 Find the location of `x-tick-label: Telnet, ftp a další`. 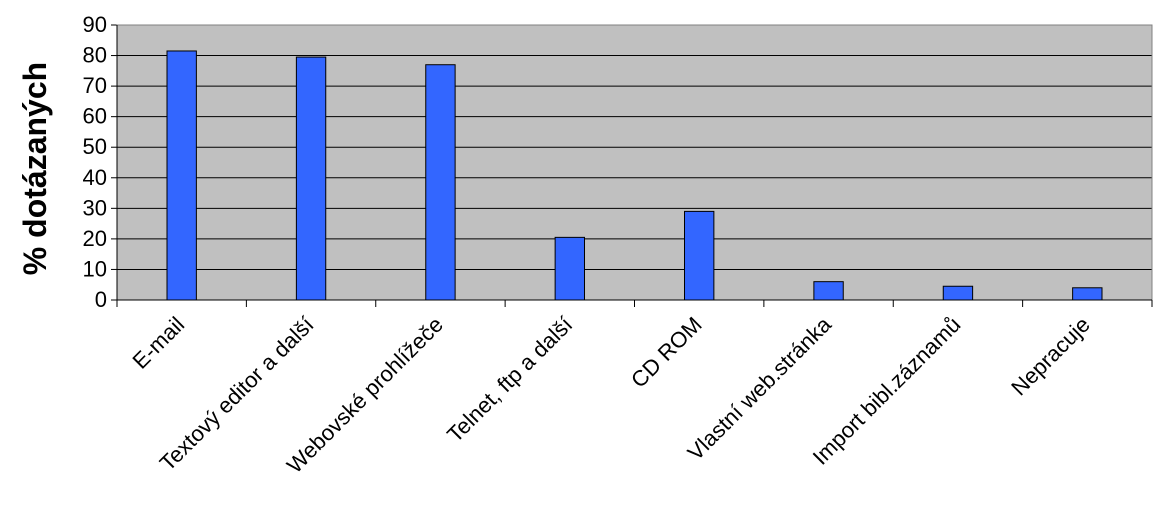

x-tick-label: Telnet, ftp a další is located at coordinates (509, 379).